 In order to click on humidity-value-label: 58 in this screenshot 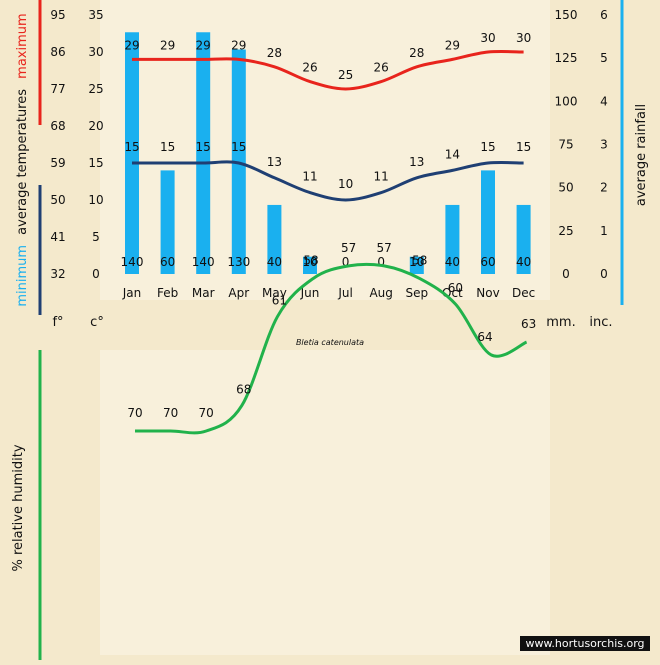, I will do `click(310, 261)`.